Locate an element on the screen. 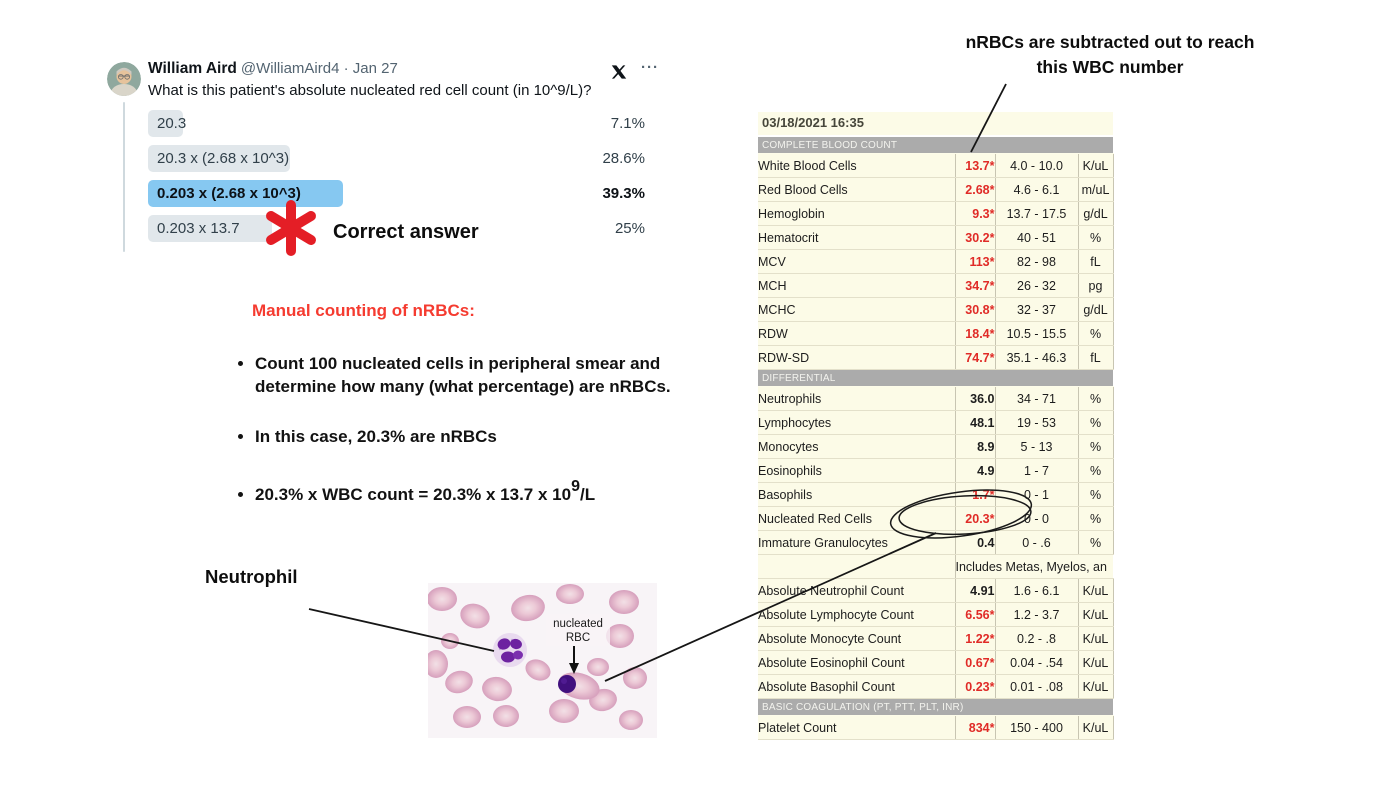 The height and width of the screenshot is (788, 1400). result-value-cell: 2.68* is located at coordinates (974, 189).